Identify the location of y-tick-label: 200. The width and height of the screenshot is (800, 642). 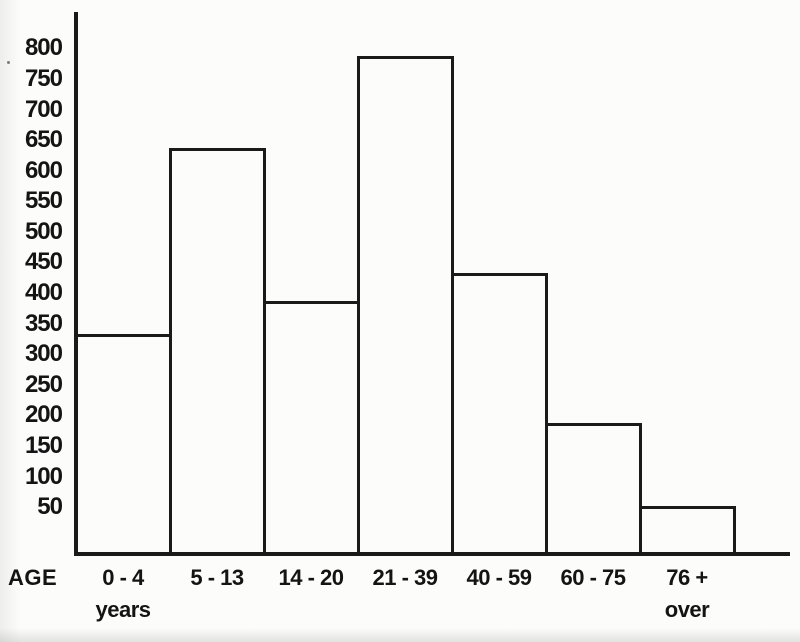
(43, 415).